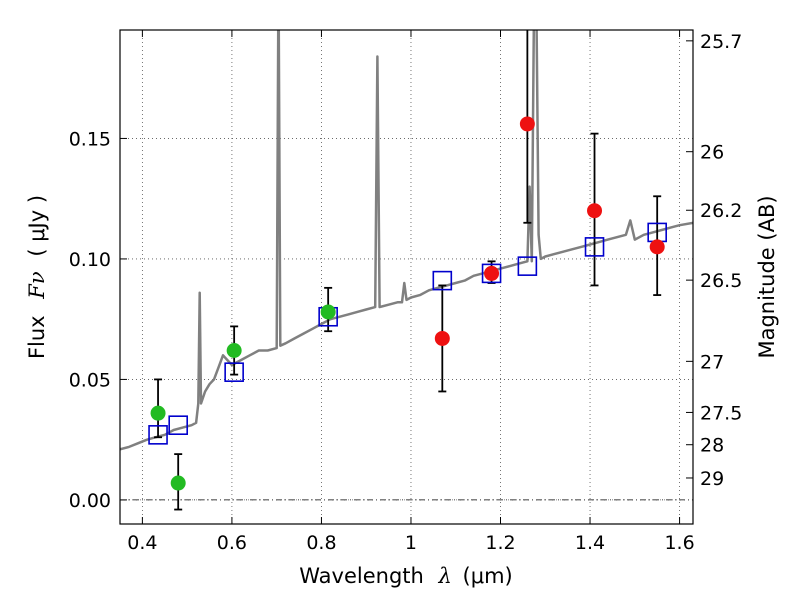  I want to click on x-tick-label: 1.2, so click(500, 543).